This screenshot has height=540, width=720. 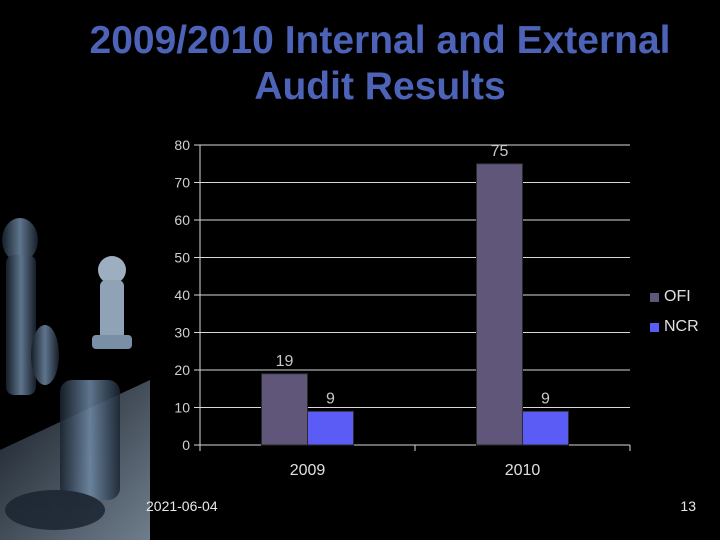 I want to click on x-tick-label: 2009, so click(x=308, y=470).